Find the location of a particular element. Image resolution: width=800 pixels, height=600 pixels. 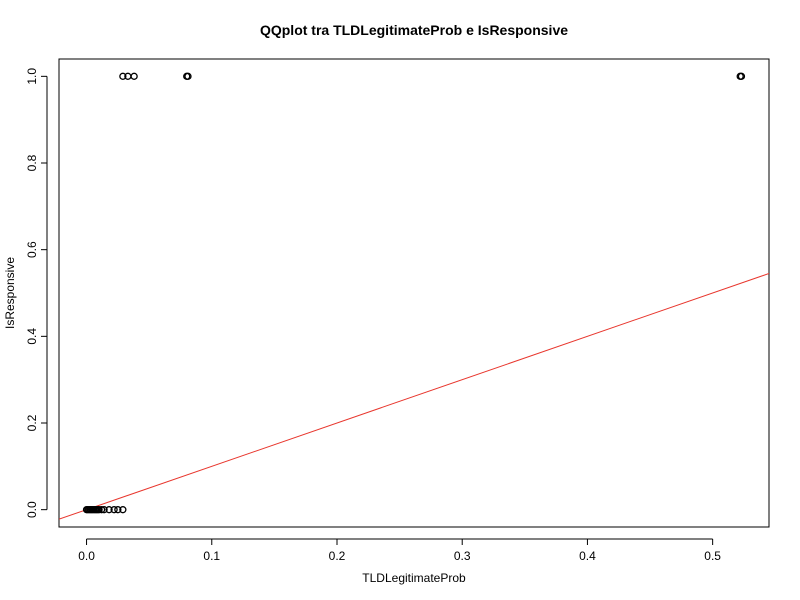

y-tick-label: 0.0 is located at coordinates (32, 509).